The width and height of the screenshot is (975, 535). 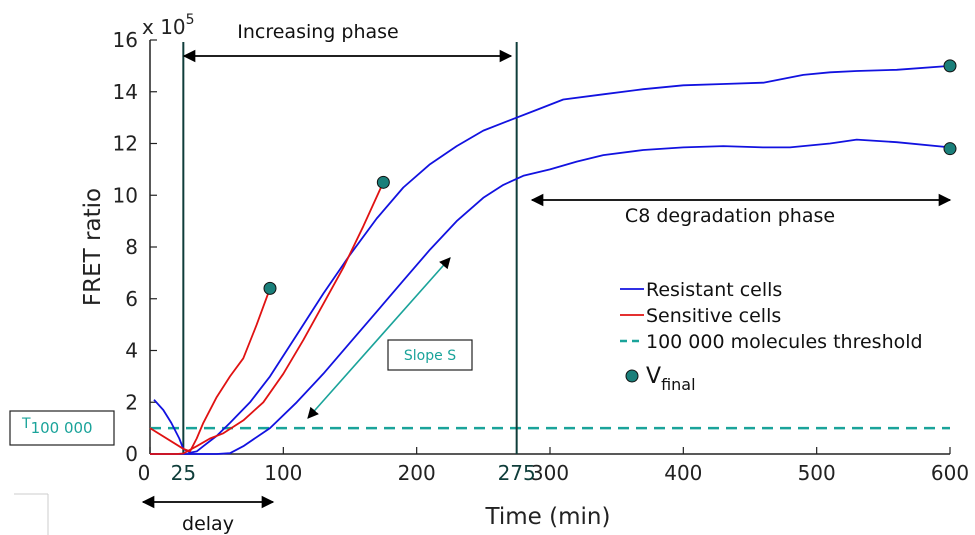 I want to click on x-tick-label: 100, so click(x=283, y=473).